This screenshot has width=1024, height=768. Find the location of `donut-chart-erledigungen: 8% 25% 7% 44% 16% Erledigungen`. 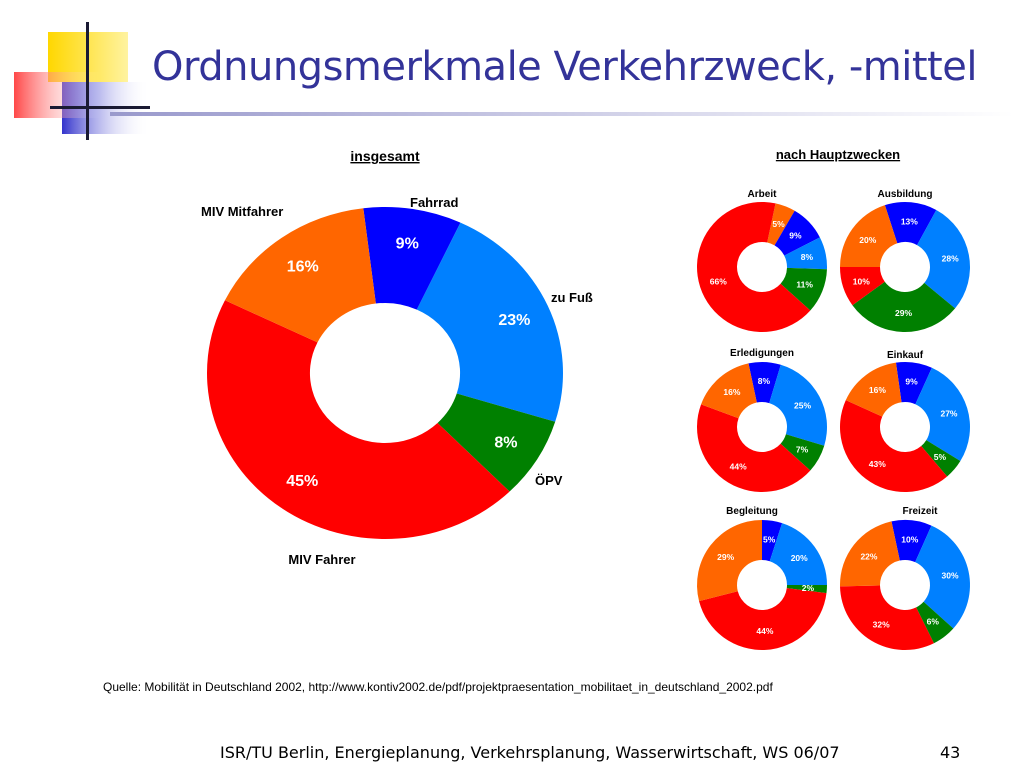

donut-chart-erledigungen: 8% 25% 7% 44% 16% Erledigungen is located at coordinates (762, 420).